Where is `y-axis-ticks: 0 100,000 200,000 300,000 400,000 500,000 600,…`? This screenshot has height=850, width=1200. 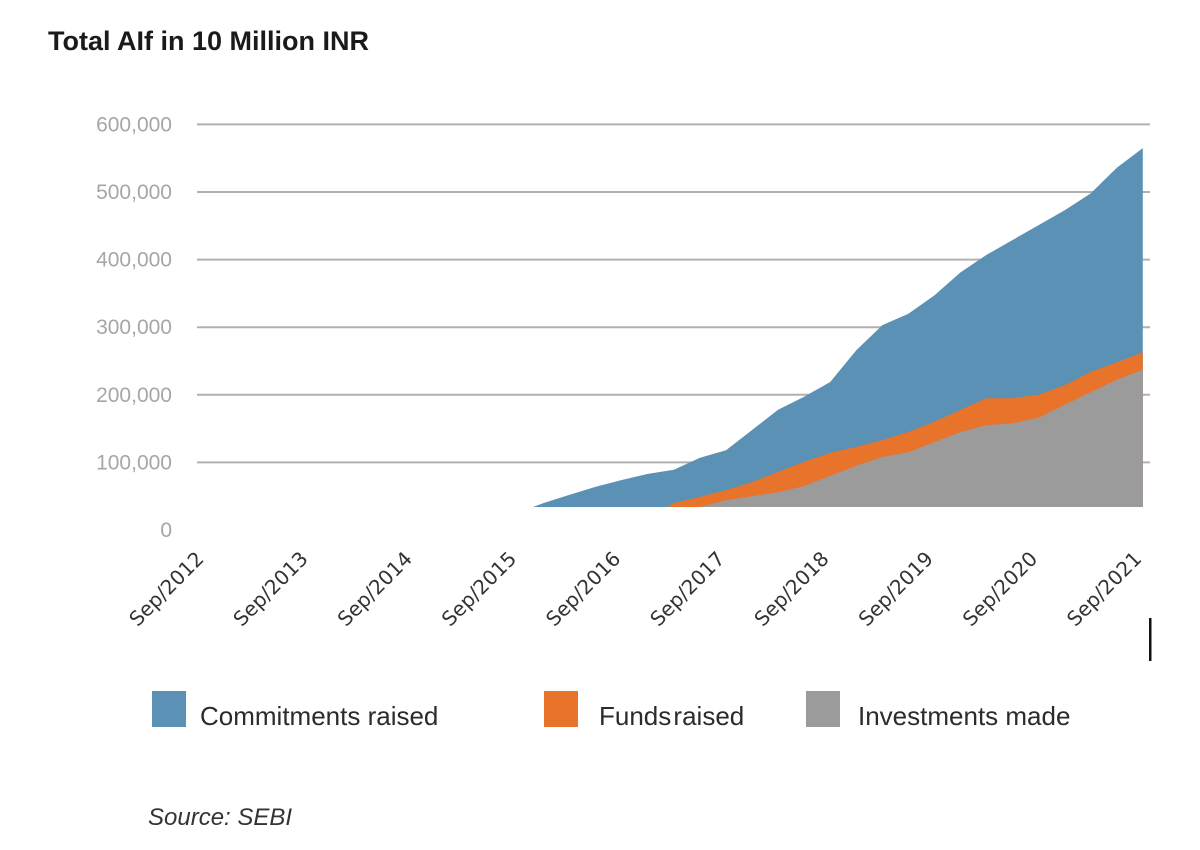 y-axis-ticks: 0 100,000 200,000 300,000 400,000 500,000 600,… is located at coordinates (134, 327).